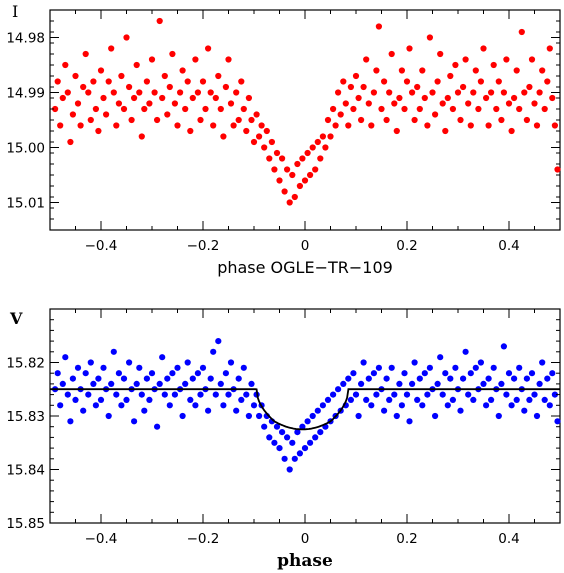  What do you see at coordinates (25, 417) in the screenshot?
I see `bottom-y-tick-label: 15.83` at bounding box center [25, 417].